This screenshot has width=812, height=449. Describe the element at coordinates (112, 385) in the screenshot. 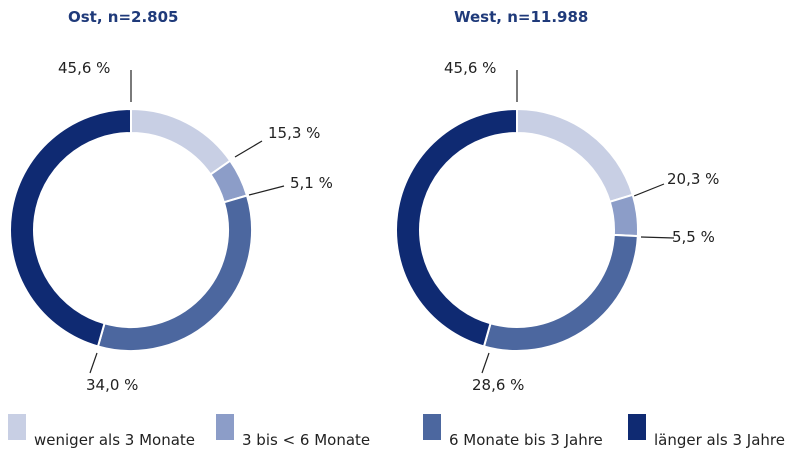

I see `data-label: 34,0 %` at that location.